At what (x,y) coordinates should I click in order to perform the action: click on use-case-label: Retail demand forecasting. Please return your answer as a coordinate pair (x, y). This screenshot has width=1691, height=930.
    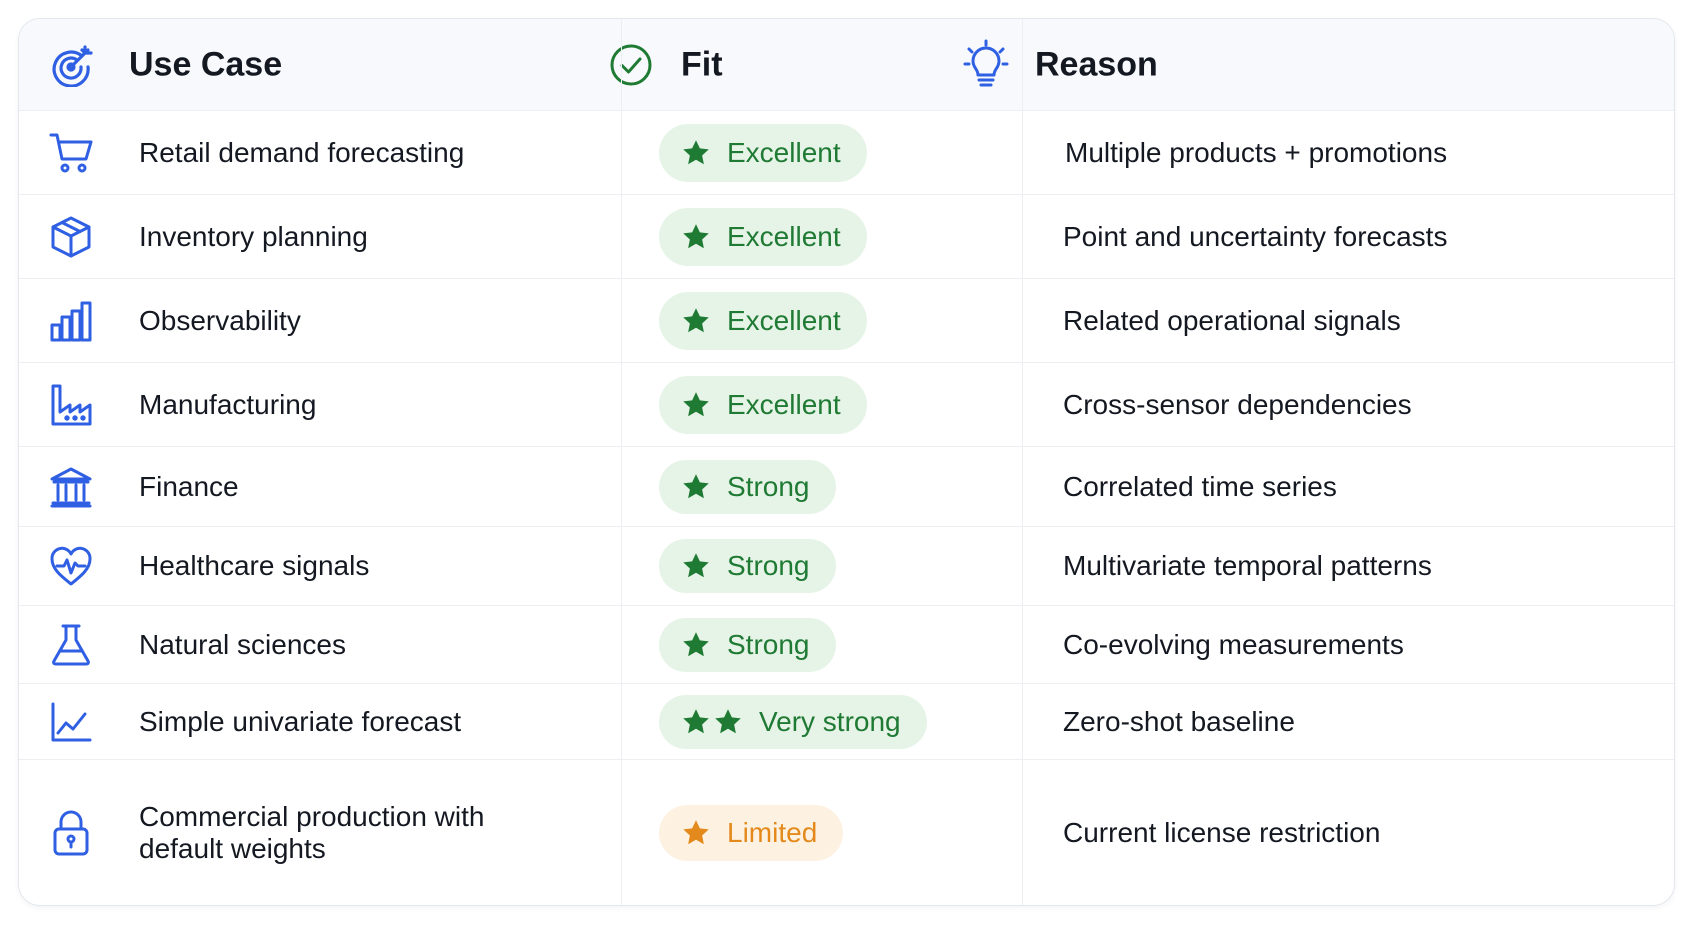
    Looking at the image, I should click on (302, 152).